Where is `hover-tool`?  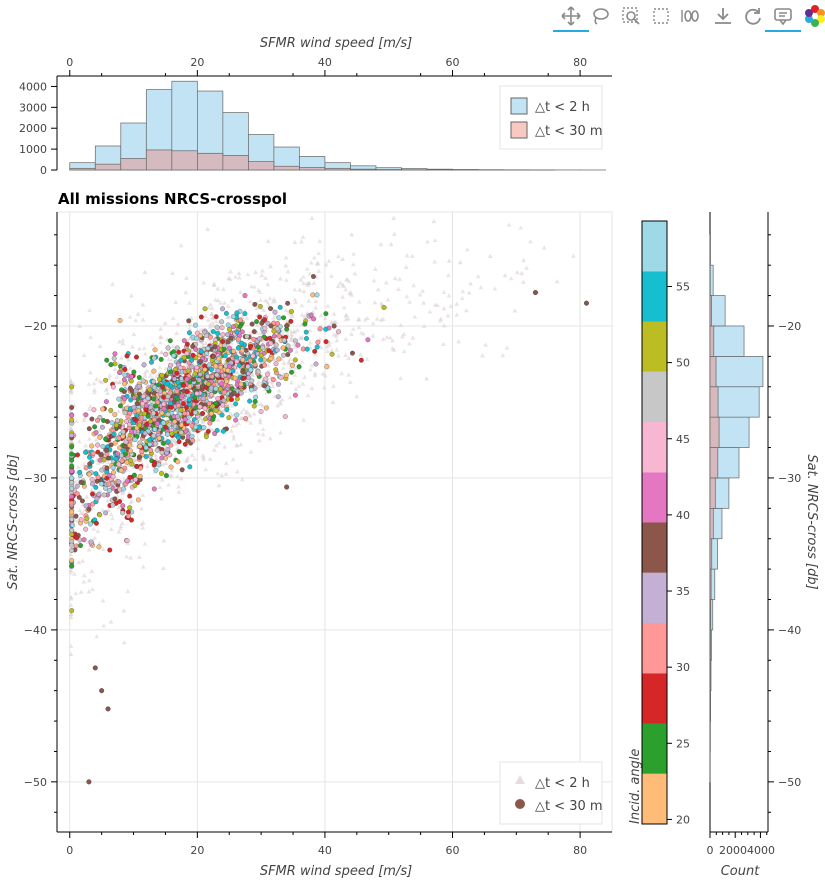
hover-tool is located at coordinates (783, 18).